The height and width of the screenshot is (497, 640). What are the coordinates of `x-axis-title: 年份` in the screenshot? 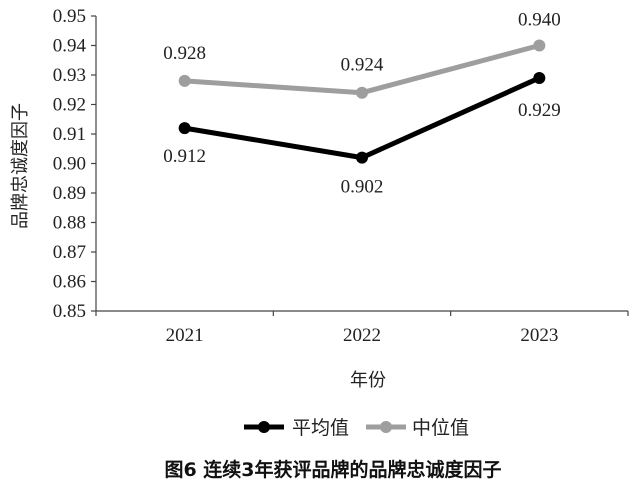 It's located at (368, 380).